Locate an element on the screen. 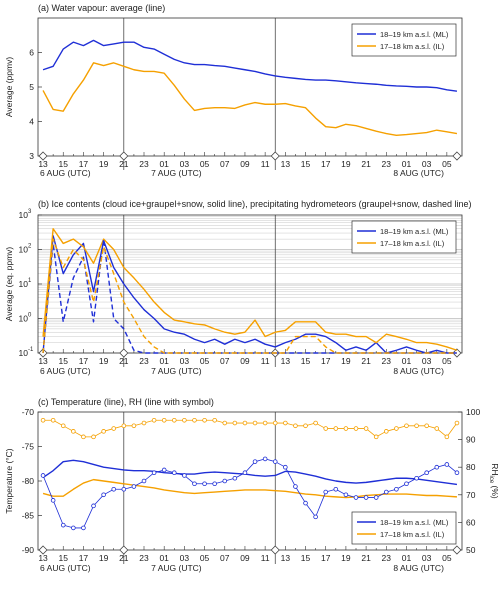  x-tick-label: 13 is located at coordinates (286, 361).